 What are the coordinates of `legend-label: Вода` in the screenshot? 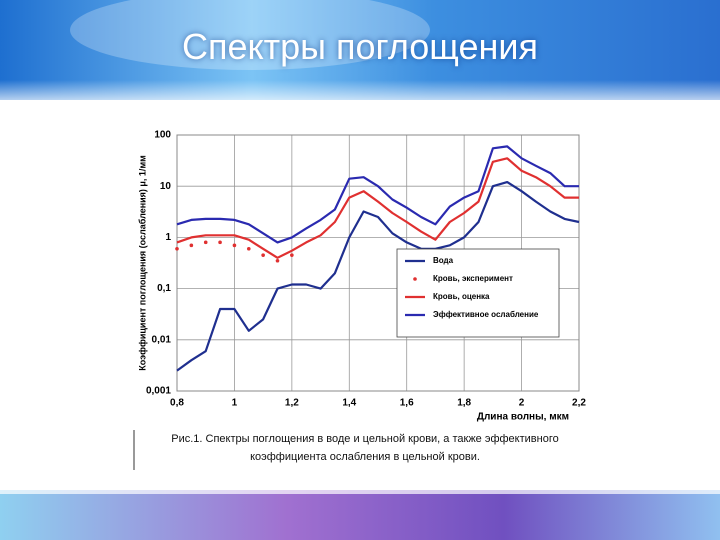 It's located at (443, 260).